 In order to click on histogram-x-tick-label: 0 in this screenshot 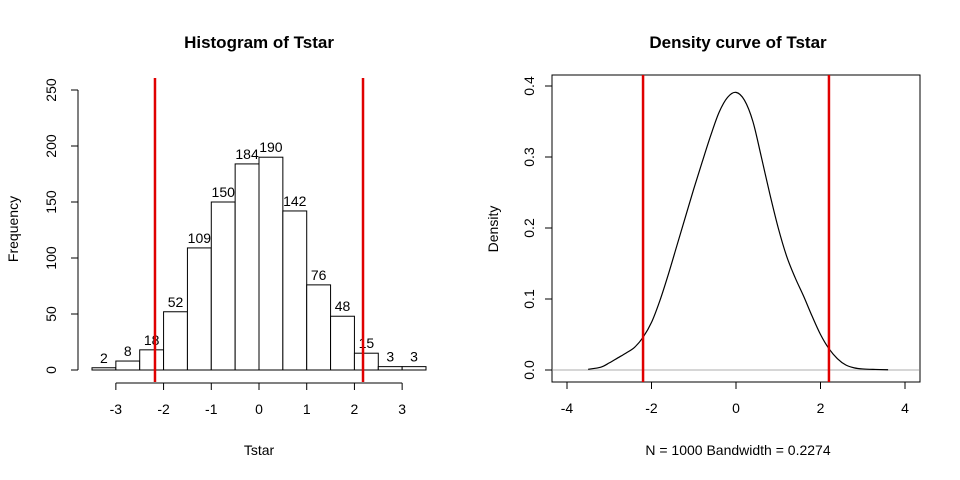, I will do `click(259, 409)`.